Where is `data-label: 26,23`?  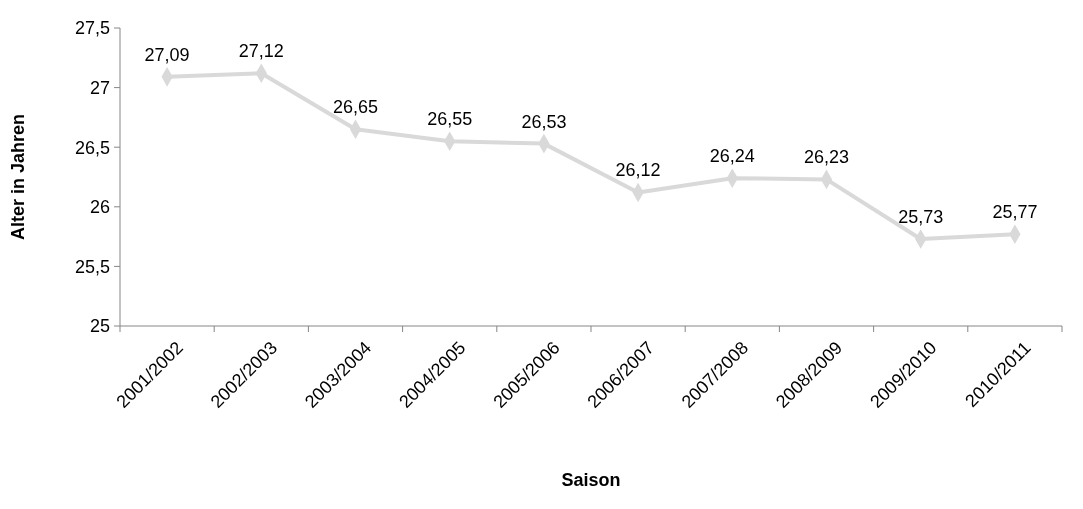 data-label: 26,23 is located at coordinates (826, 157).